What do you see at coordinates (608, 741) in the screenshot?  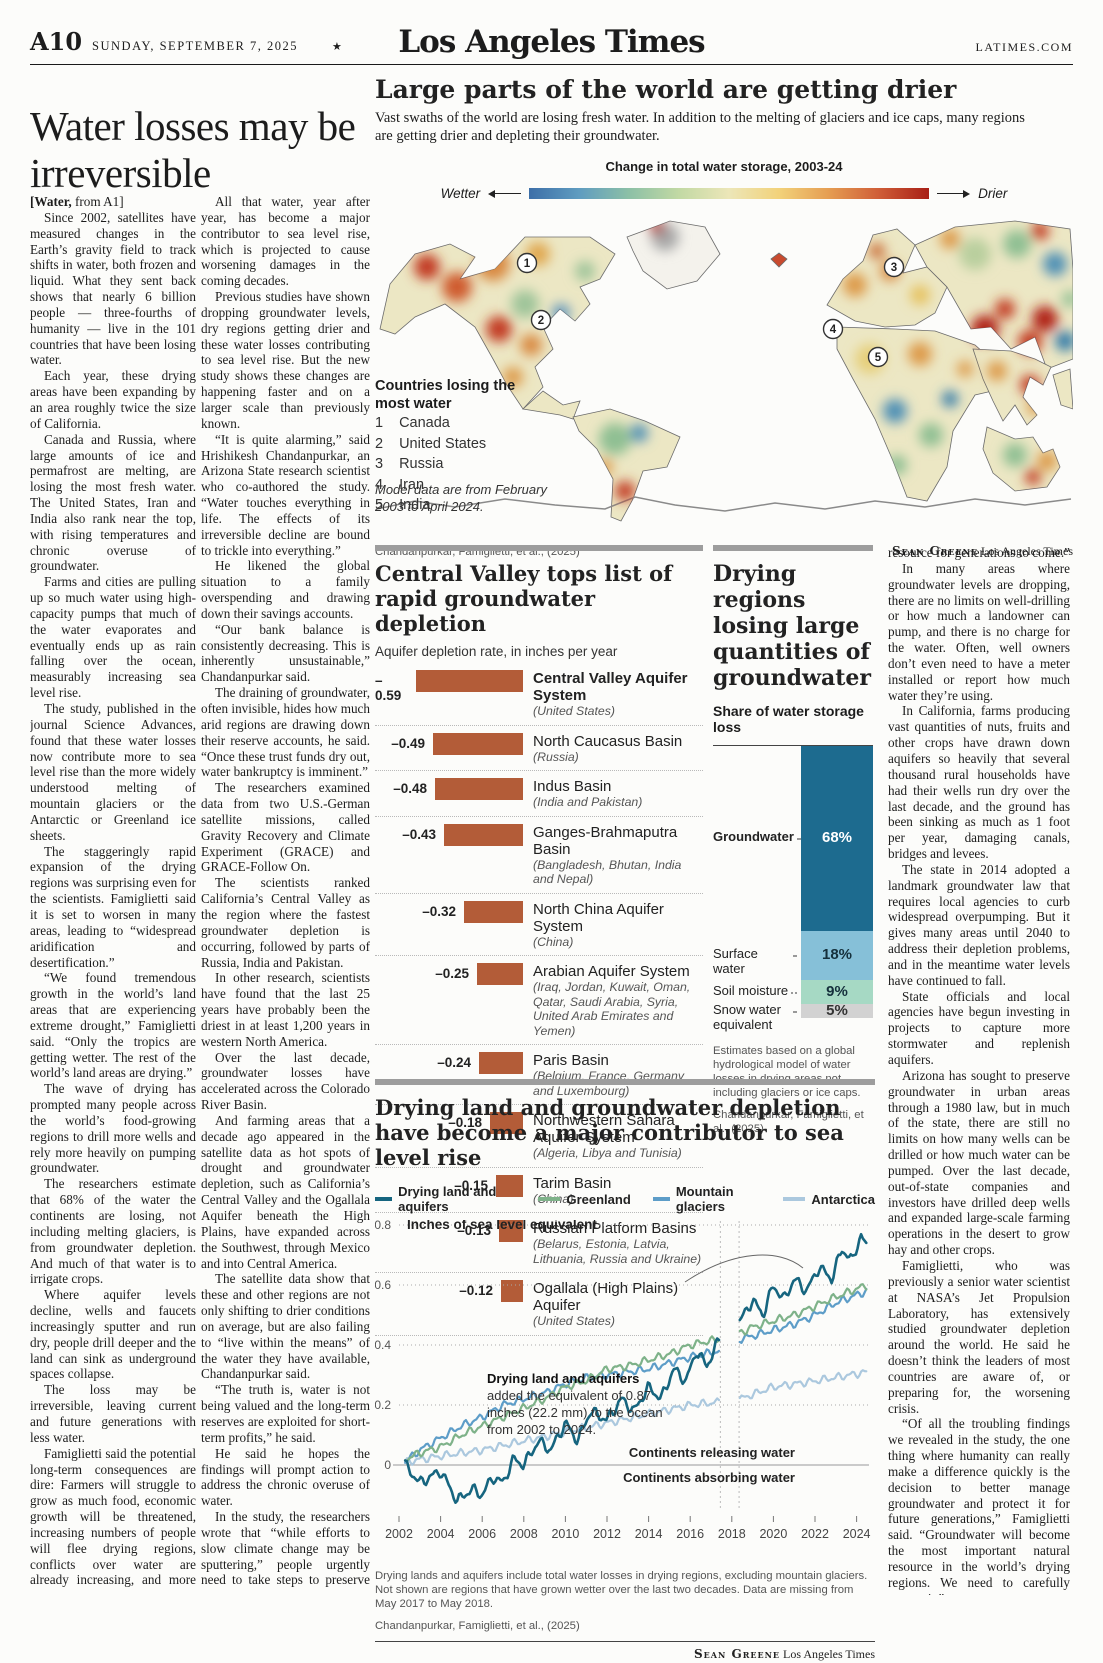 I see `aquifer-name: North Caucasus Basin` at bounding box center [608, 741].